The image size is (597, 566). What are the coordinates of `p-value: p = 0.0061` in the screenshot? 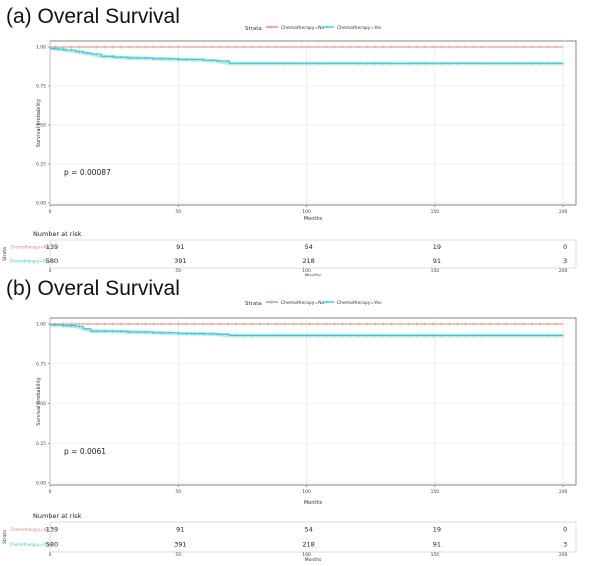 It's located at (85, 451).